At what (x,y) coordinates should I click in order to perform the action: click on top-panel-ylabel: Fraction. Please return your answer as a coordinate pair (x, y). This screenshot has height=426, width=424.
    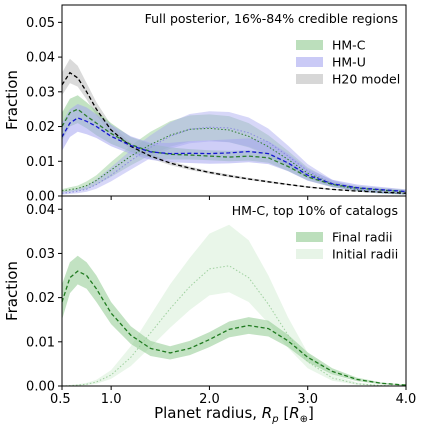
    Looking at the image, I should click on (12, 100).